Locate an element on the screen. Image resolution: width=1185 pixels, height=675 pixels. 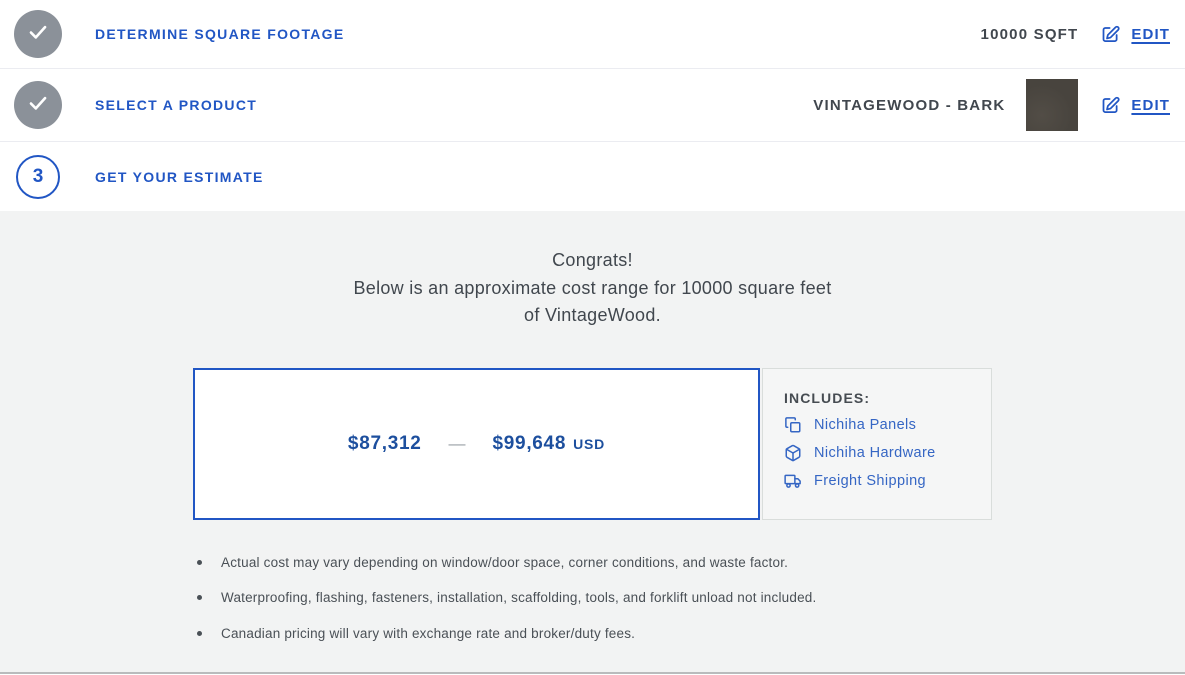
step-1-label: DETERMINE SQUARE FOOTAGE is located at coordinates (220, 34).